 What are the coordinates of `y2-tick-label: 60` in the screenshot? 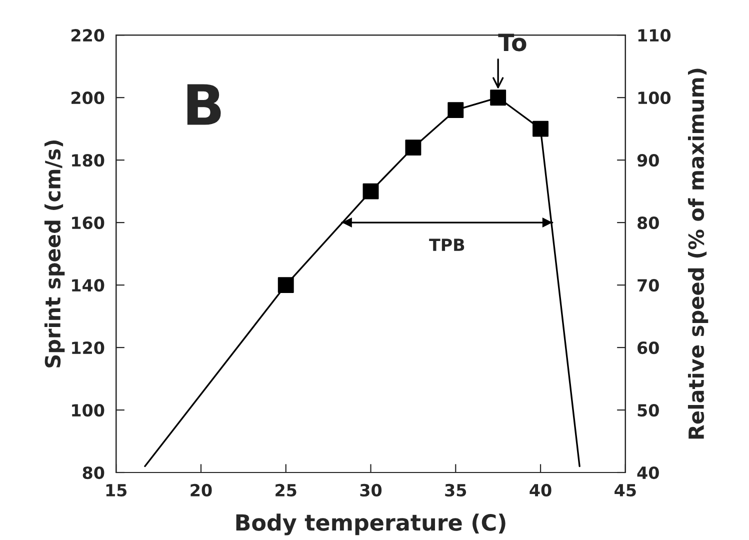 It's located at (648, 347).